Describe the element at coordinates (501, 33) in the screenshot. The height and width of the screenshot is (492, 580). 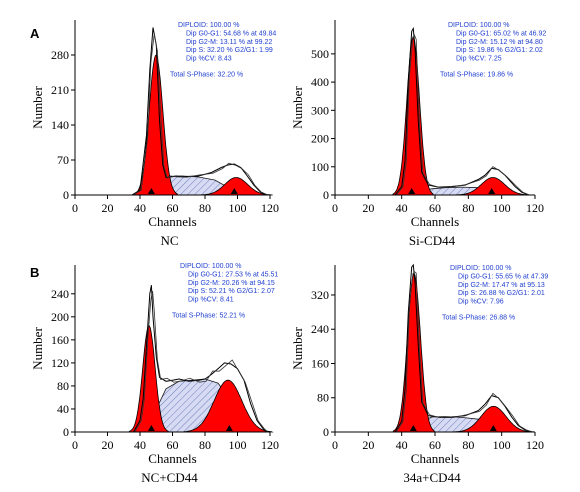
I see `stats-line: Dip G0-G1: 65.02 % at 46.92` at that location.